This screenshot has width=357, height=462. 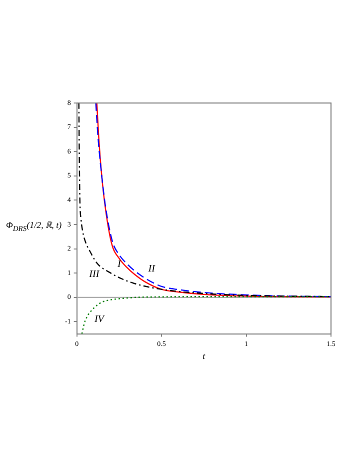 What do you see at coordinates (119, 264) in the screenshot?
I see `annotation: I` at bounding box center [119, 264].